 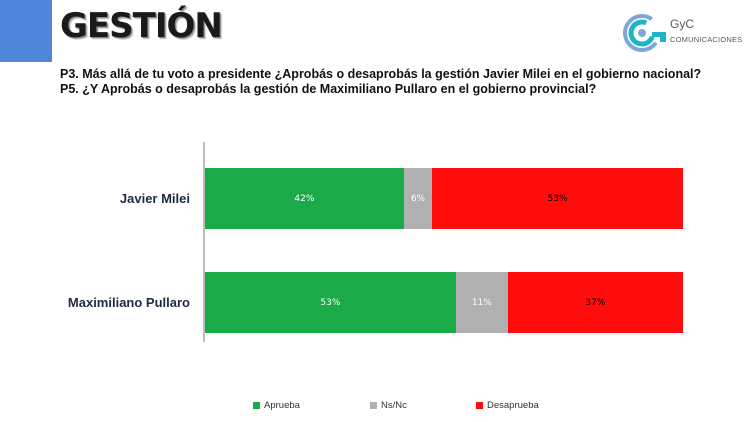 I want to click on bar-ns-nc-maximiliano-pullaro: 11%, so click(x=481, y=302).